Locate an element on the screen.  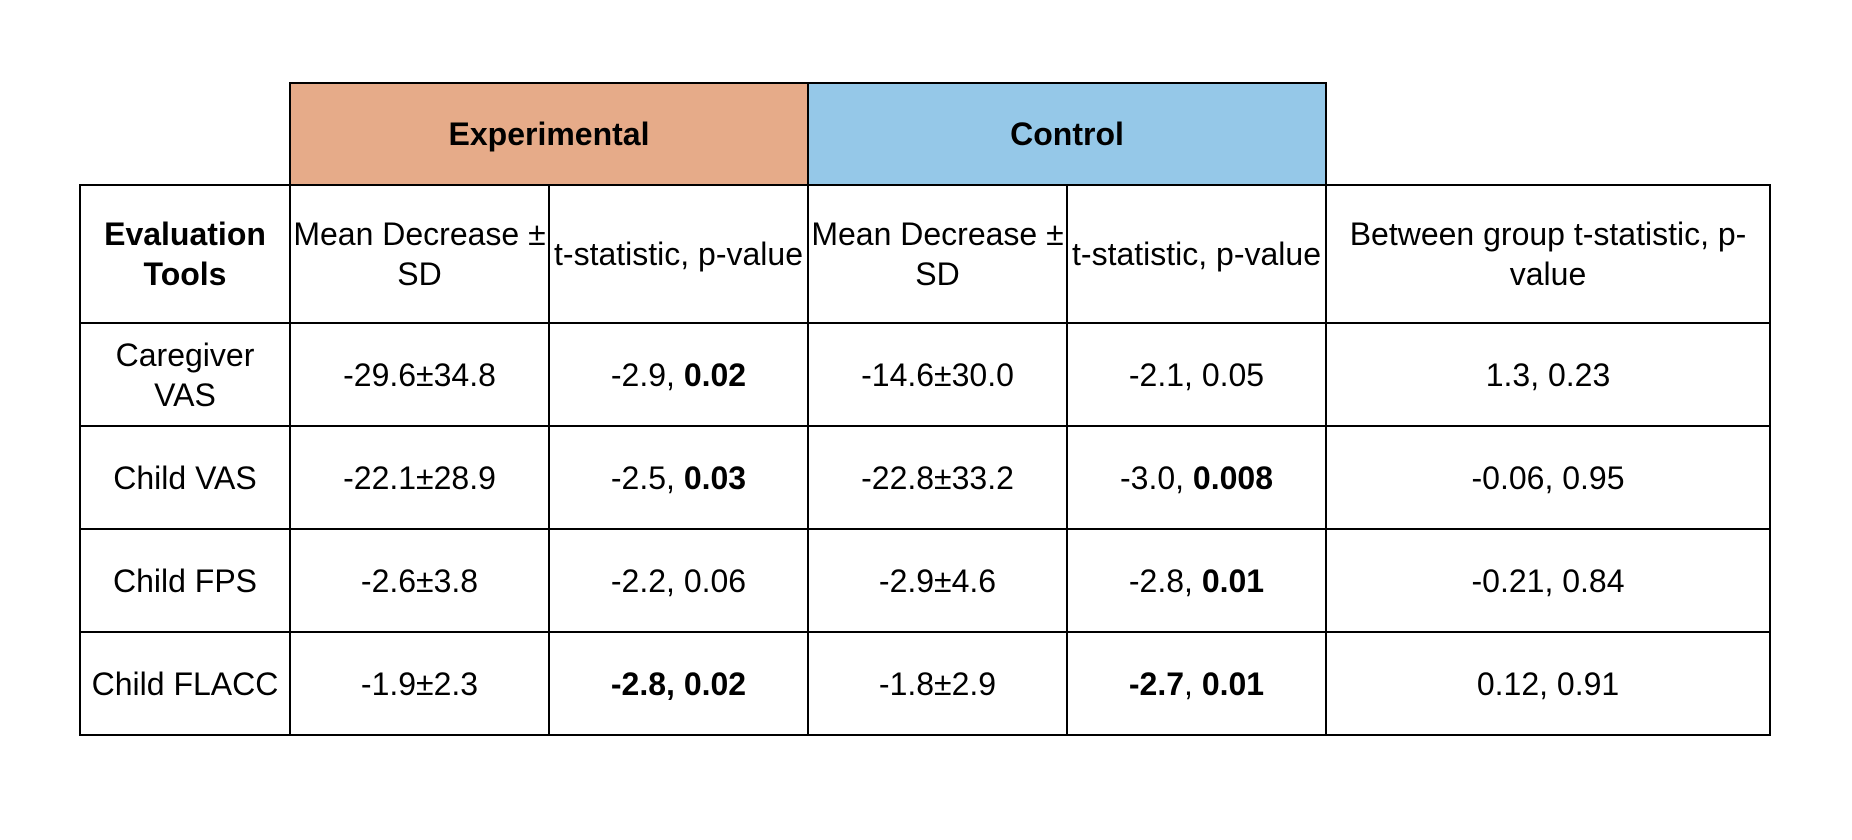
exp-t-stat-header: t-statistic, p-value is located at coordinates (678, 254).